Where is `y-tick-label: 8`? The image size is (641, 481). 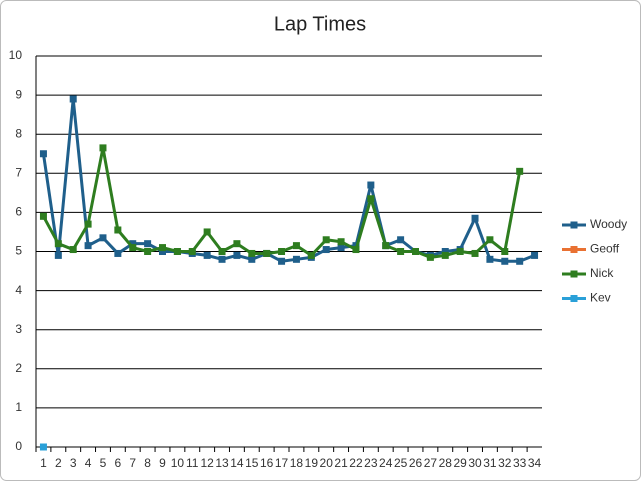 y-tick-label: 8 is located at coordinates (18, 133).